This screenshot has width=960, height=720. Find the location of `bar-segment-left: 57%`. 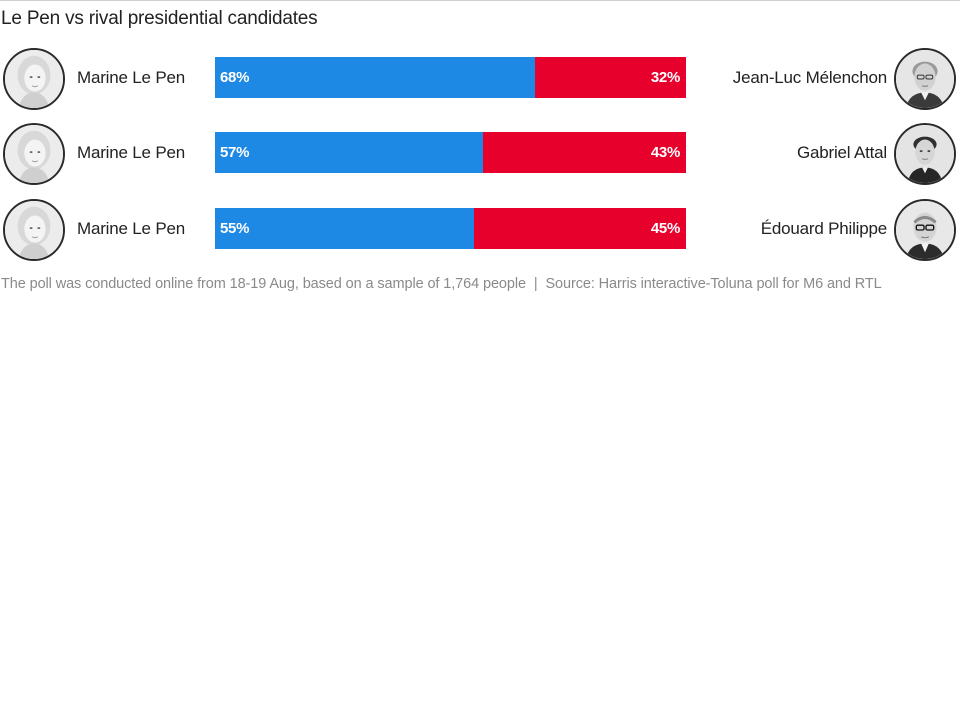

bar-segment-left: 57% is located at coordinates (349, 152).